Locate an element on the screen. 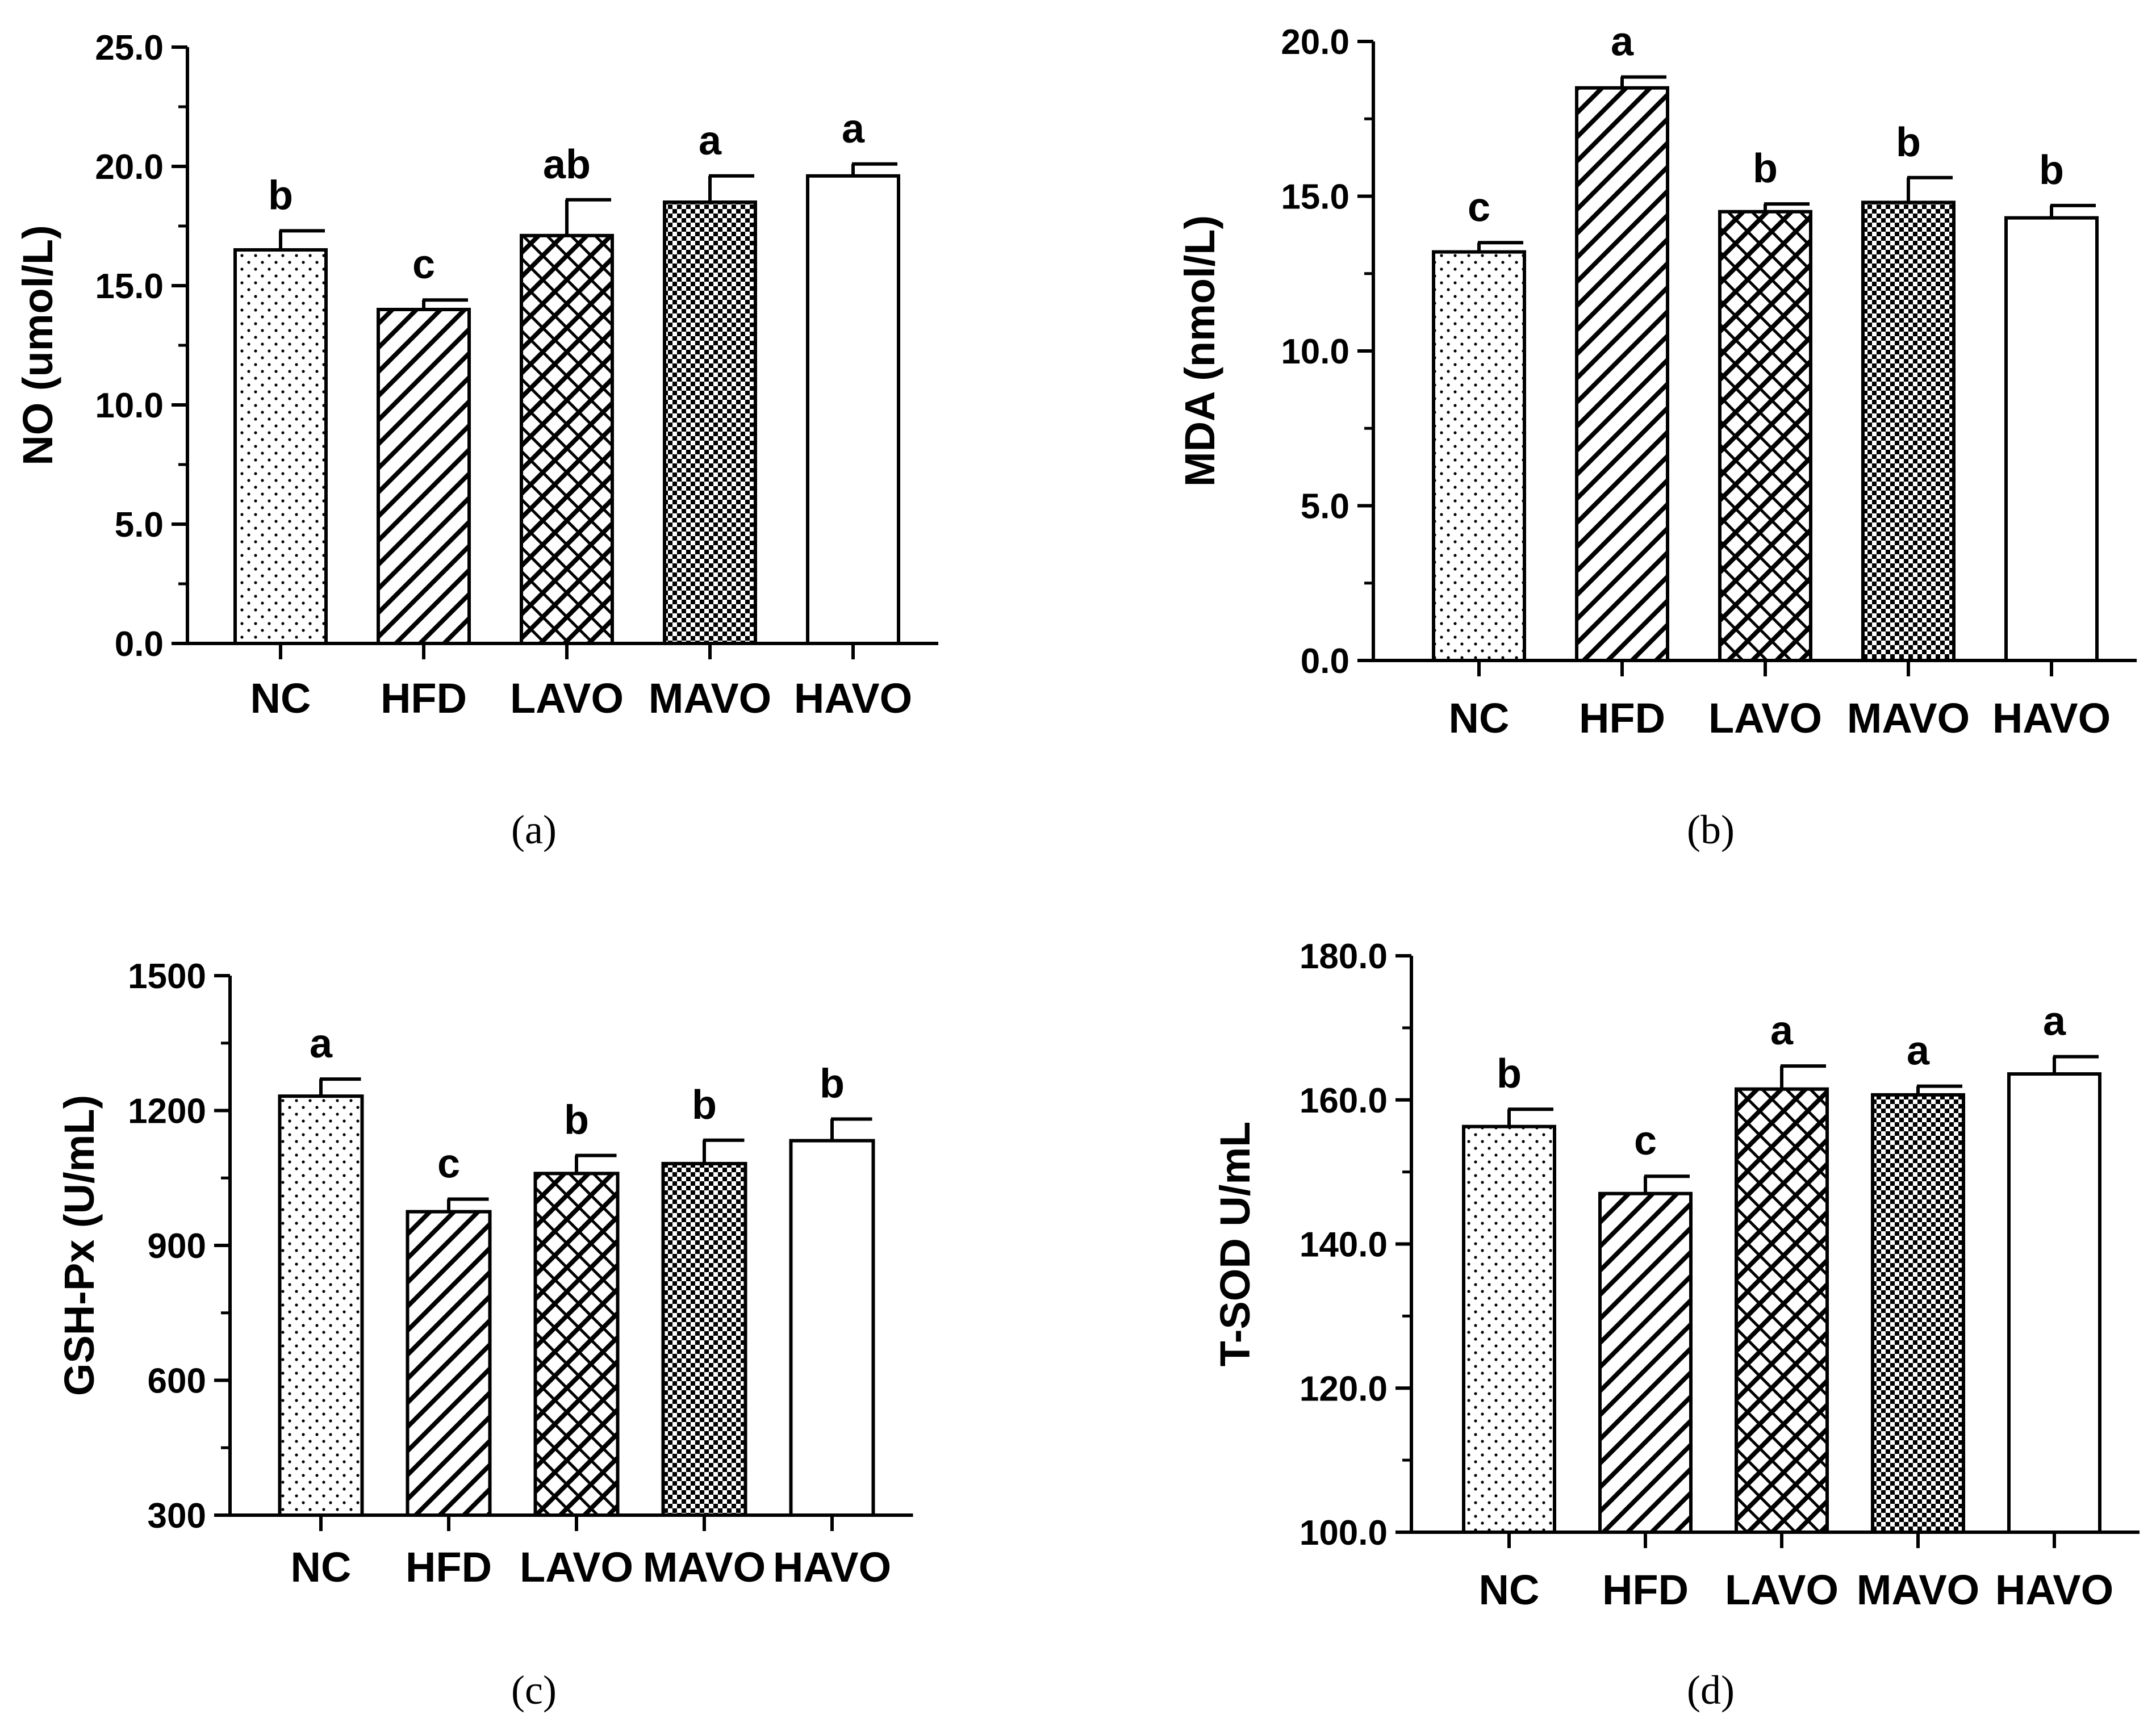  y-tick-label: 160.0 is located at coordinates (1344, 1100).